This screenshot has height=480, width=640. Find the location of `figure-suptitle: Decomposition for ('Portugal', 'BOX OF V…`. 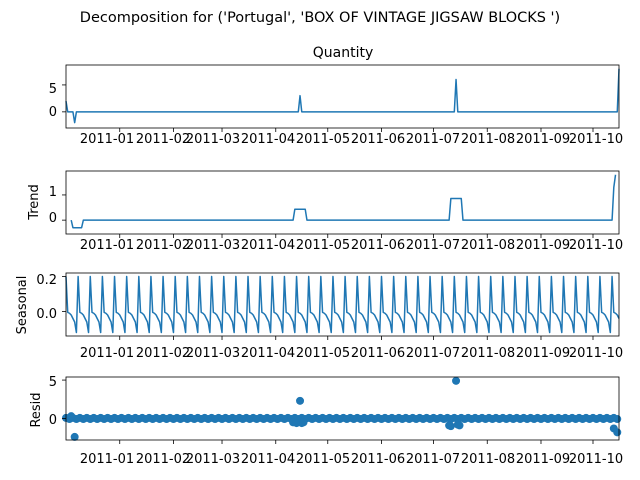

figure-suptitle: Decomposition for ('Portugal', 'BOX OF V… is located at coordinates (320, 18).